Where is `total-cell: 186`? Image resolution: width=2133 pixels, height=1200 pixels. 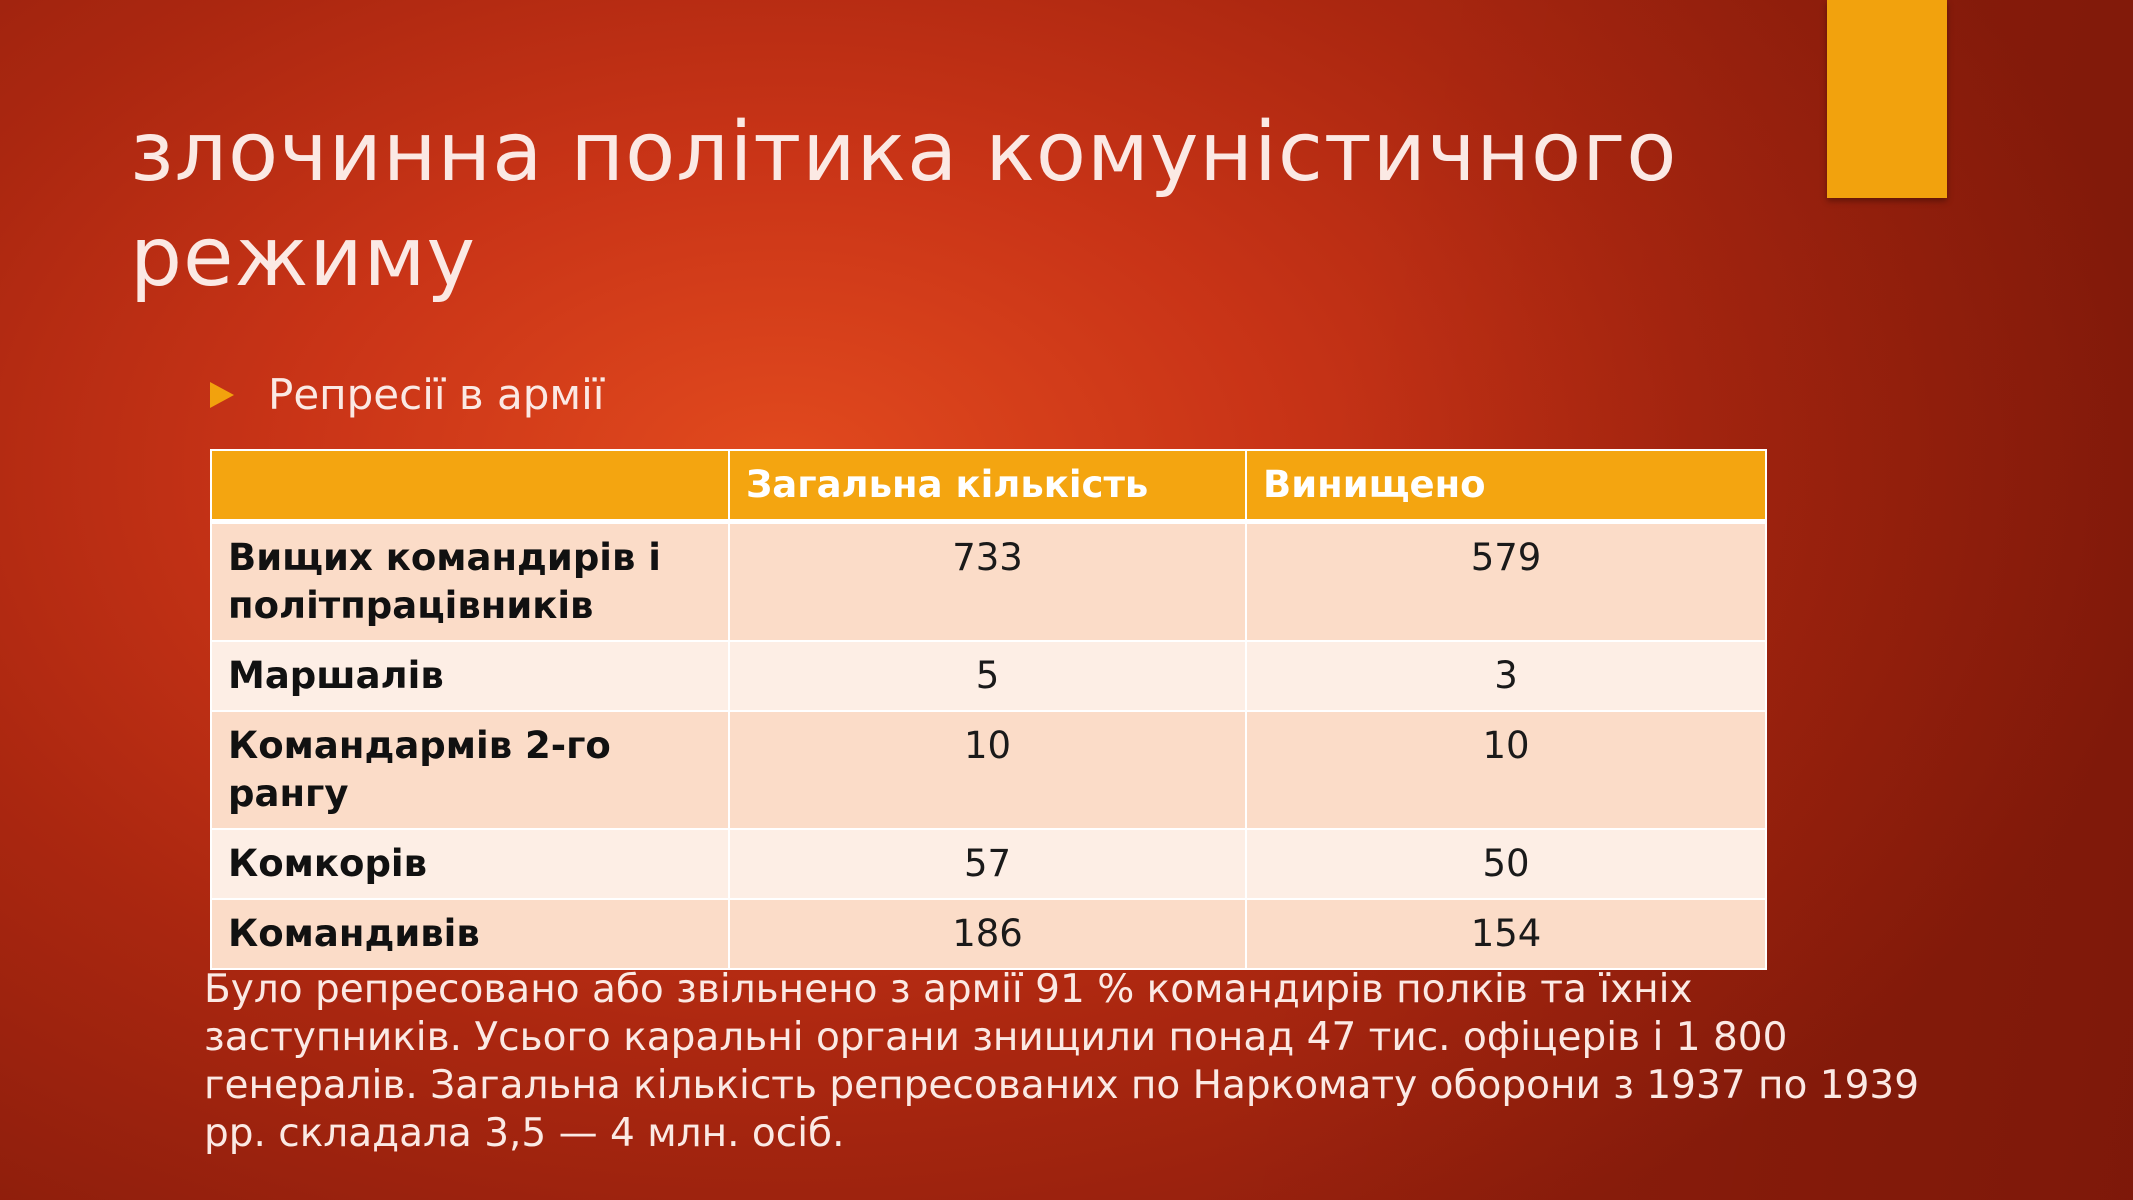 total-cell: 186 is located at coordinates (987, 934).